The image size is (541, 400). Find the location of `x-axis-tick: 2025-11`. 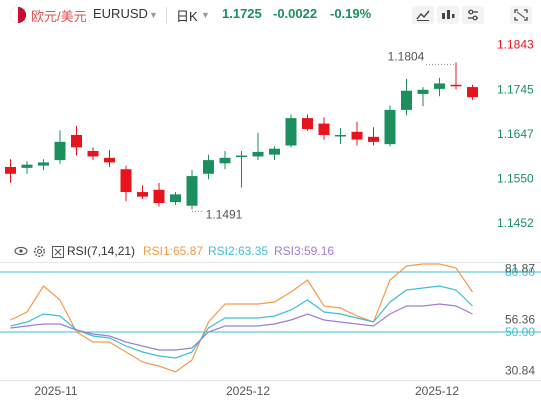

x-axis-tick: 2025-11 is located at coordinates (55, 391).